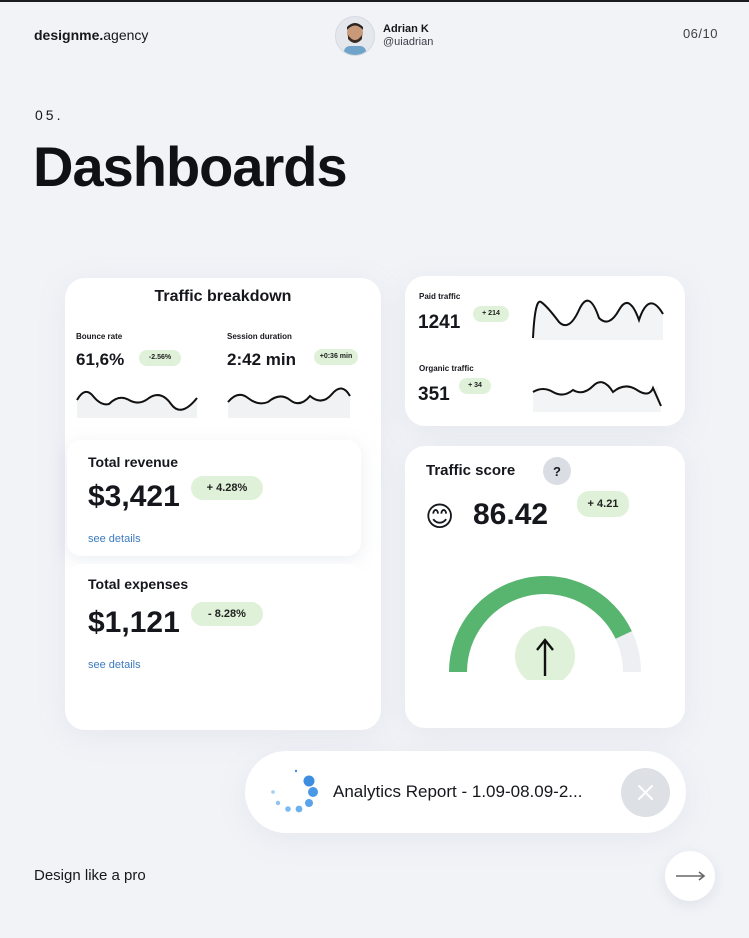 The height and width of the screenshot is (938, 749). I want to click on author-block: Adrian K @uiadrian, so click(384, 36).